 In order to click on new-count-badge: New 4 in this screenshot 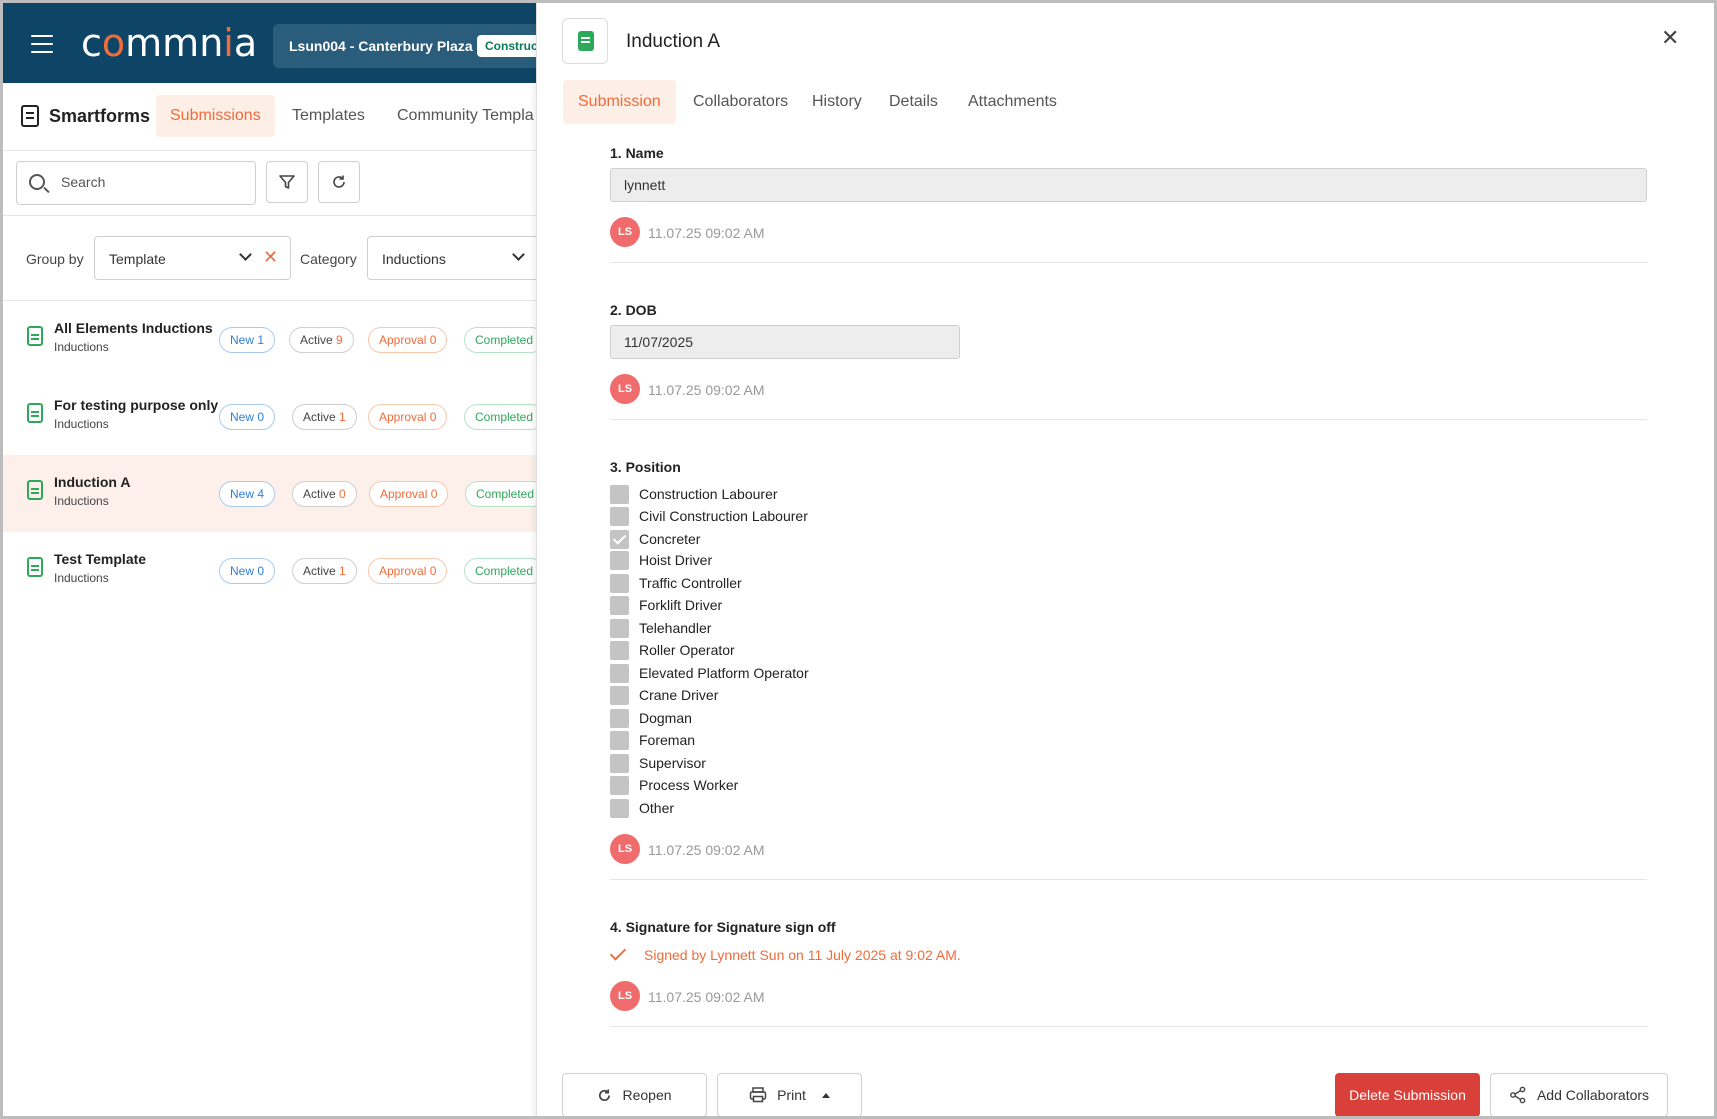, I will do `click(247, 494)`.